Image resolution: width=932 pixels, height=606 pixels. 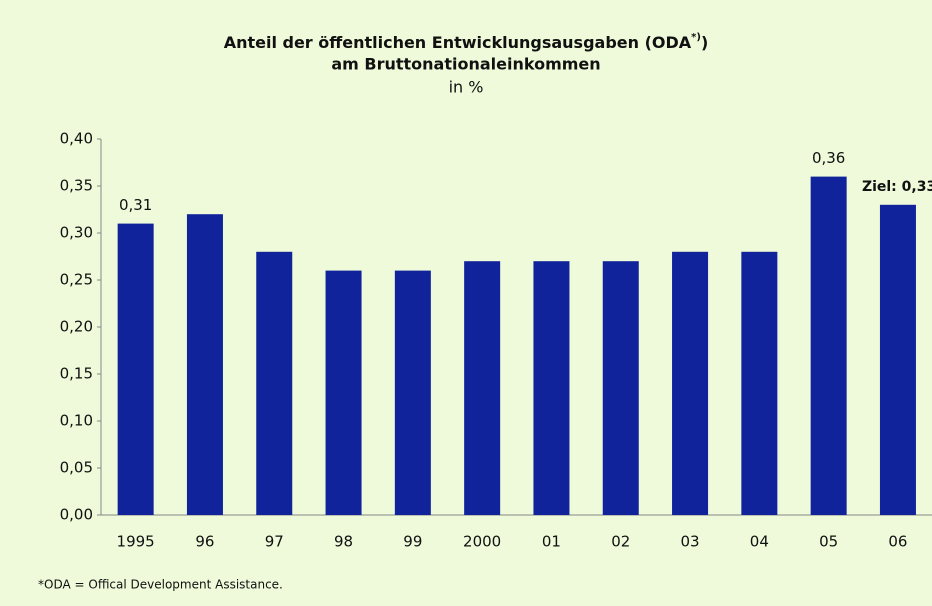 What do you see at coordinates (828, 158) in the screenshot?
I see `value-label: 0,36` at bounding box center [828, 158].